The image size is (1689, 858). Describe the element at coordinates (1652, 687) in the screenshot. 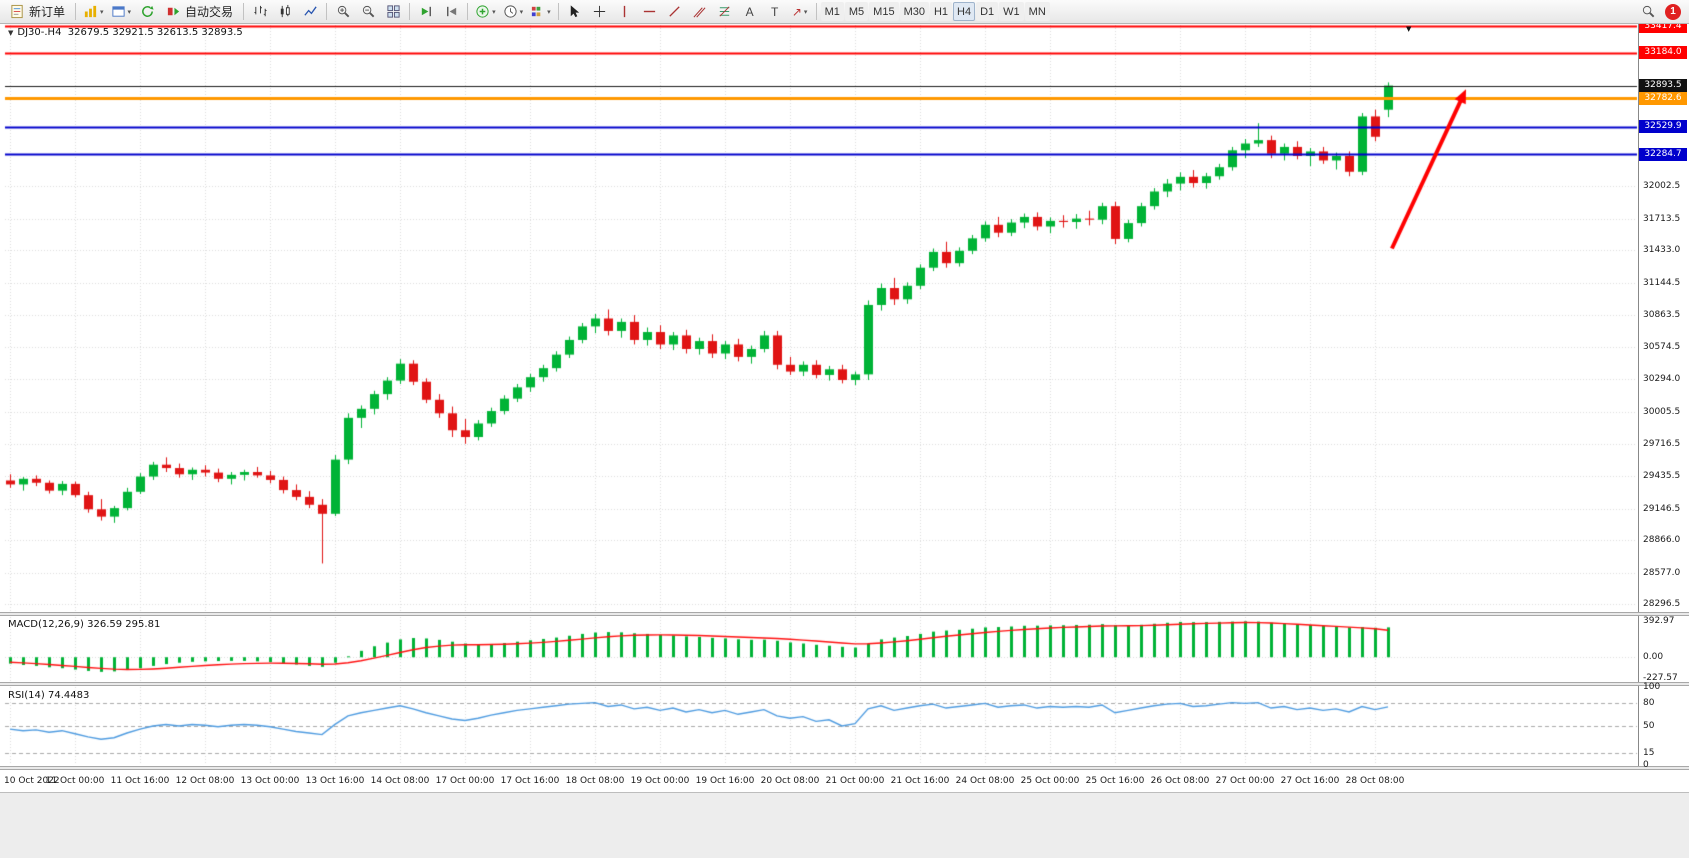

I see `rsi-scale-label: 100` at that location.